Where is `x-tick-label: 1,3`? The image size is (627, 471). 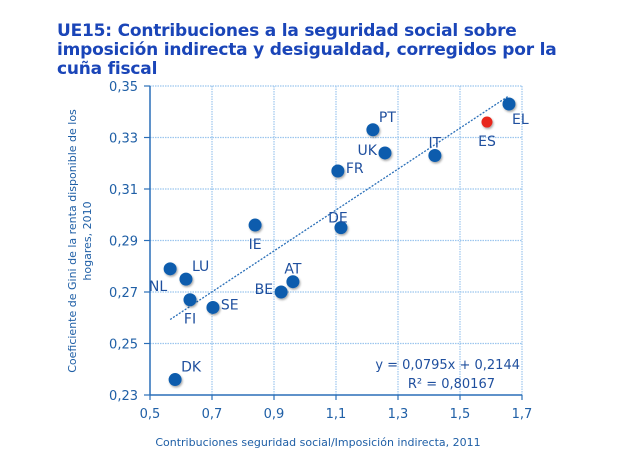 x-tick-label: 1,3 is located at coordinates (398, 414).